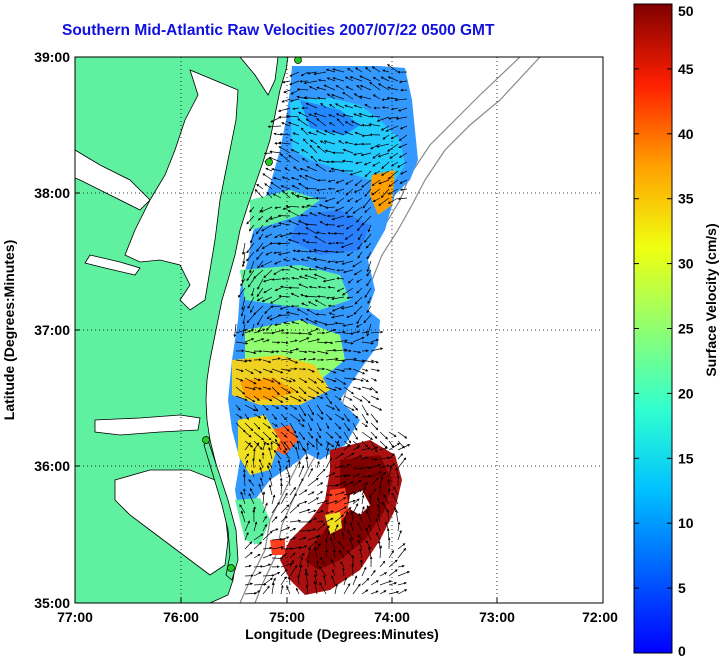 Image resolution: width=724 pixels, height=659 pixels. I want to click on colorbar-tick-label: 30, so click(686, 264).